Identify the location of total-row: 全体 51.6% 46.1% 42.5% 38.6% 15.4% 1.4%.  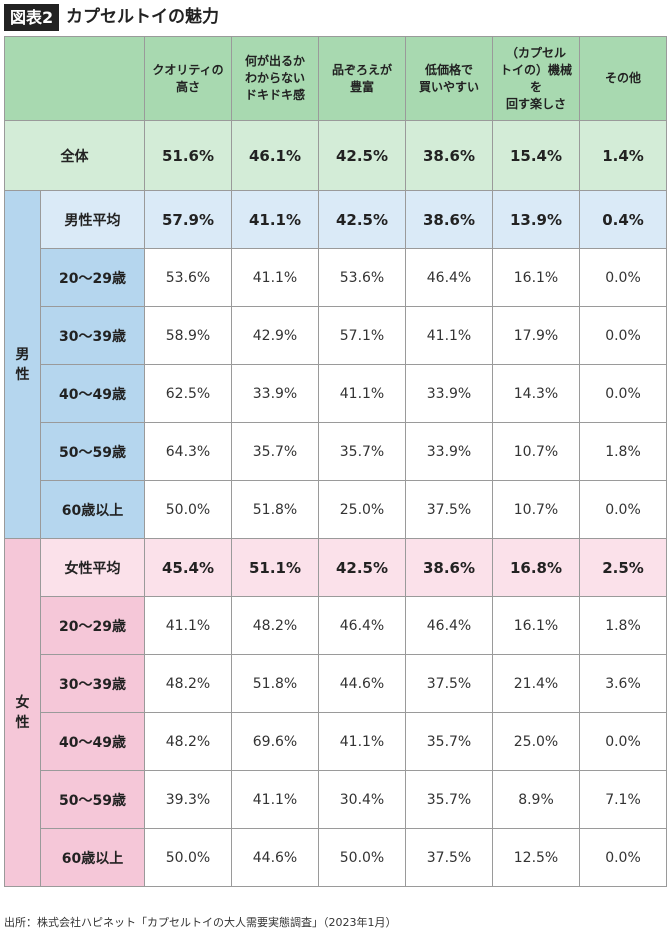
(335, 155).